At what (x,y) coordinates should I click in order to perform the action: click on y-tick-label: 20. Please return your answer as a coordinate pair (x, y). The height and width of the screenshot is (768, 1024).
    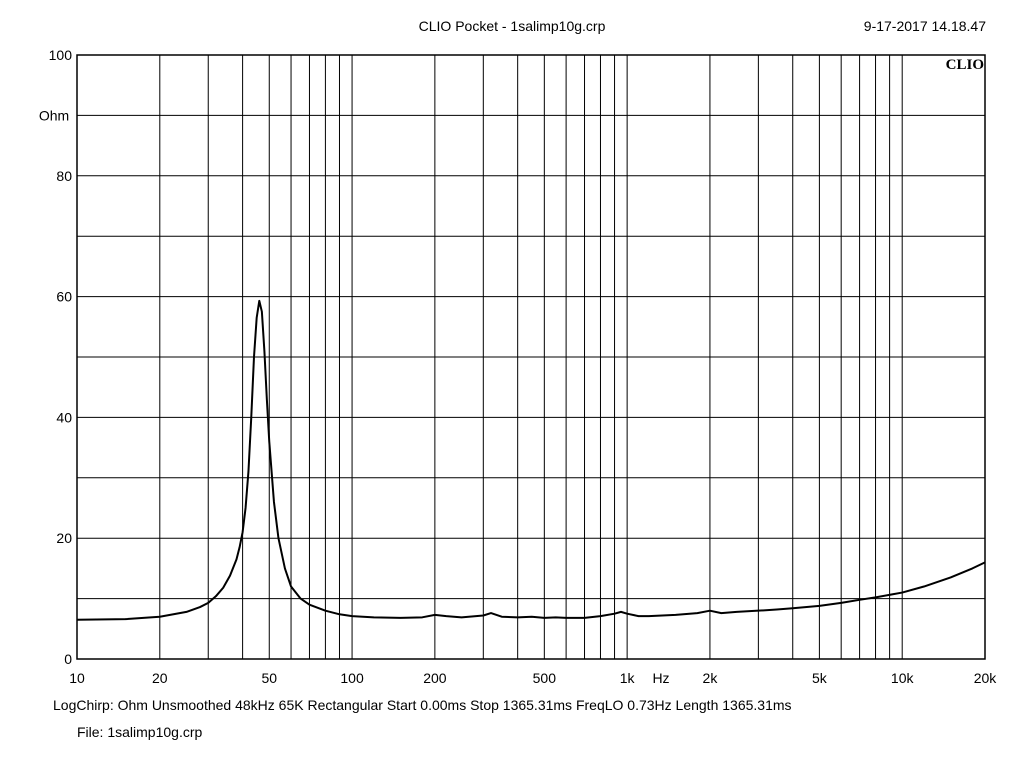
    Looking at the image, I should click on (64, 538).